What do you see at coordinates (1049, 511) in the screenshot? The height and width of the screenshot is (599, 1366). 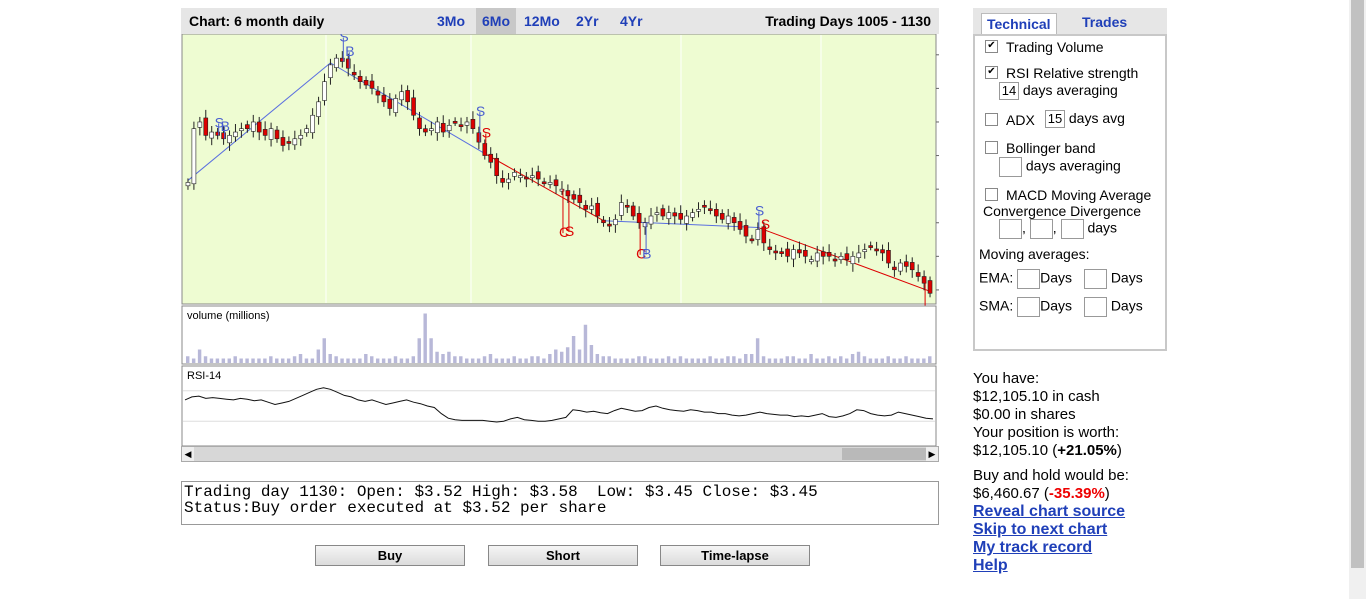 I see `reveal-chart-source-link: Reveal chart source` at bounding box center [1049, 511].